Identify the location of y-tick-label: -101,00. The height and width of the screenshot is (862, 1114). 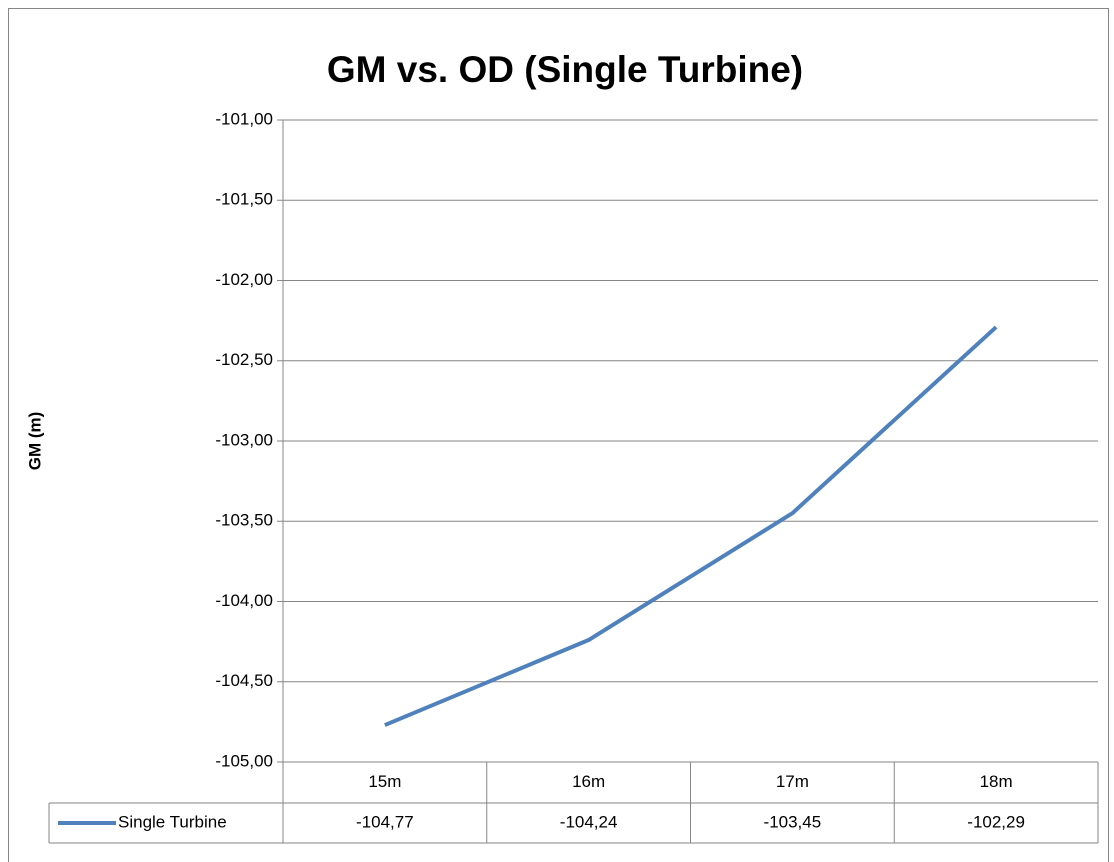
(244, 118).